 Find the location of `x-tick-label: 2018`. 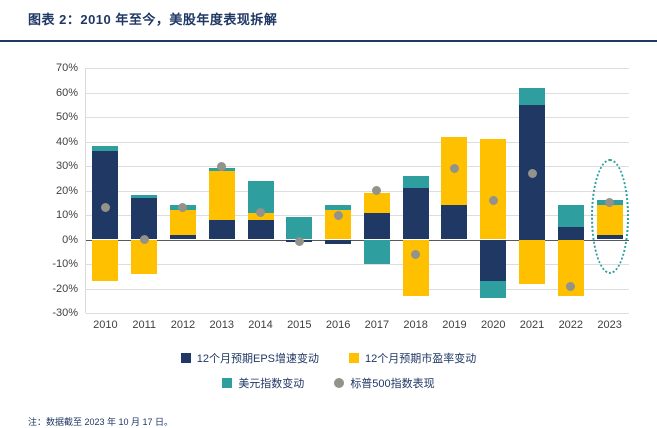

x-tick-label: 2018 is located at coordinates (415, 325).